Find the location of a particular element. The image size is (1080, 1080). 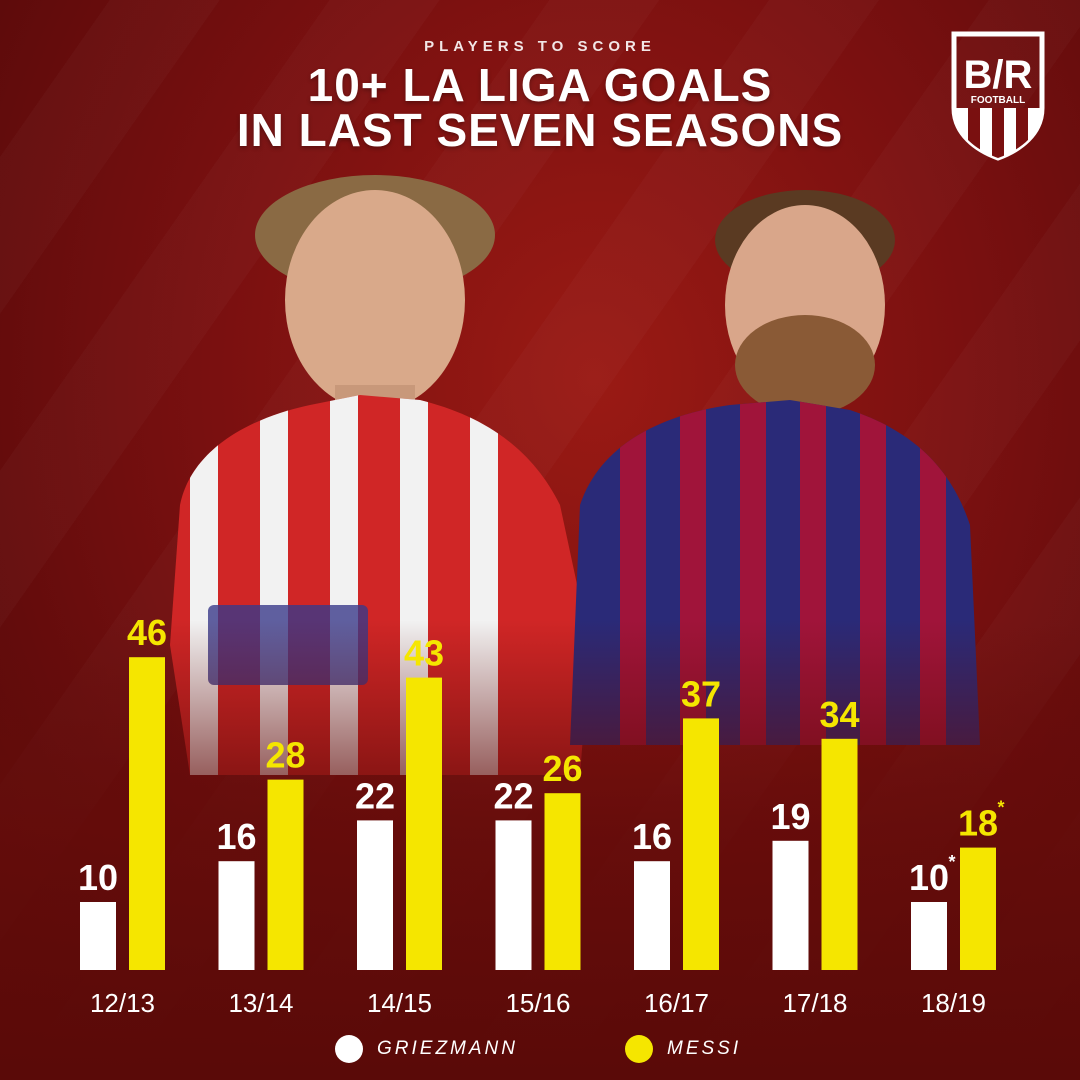

category-label-0: 12/13 is located at coordinates (122, 1003).